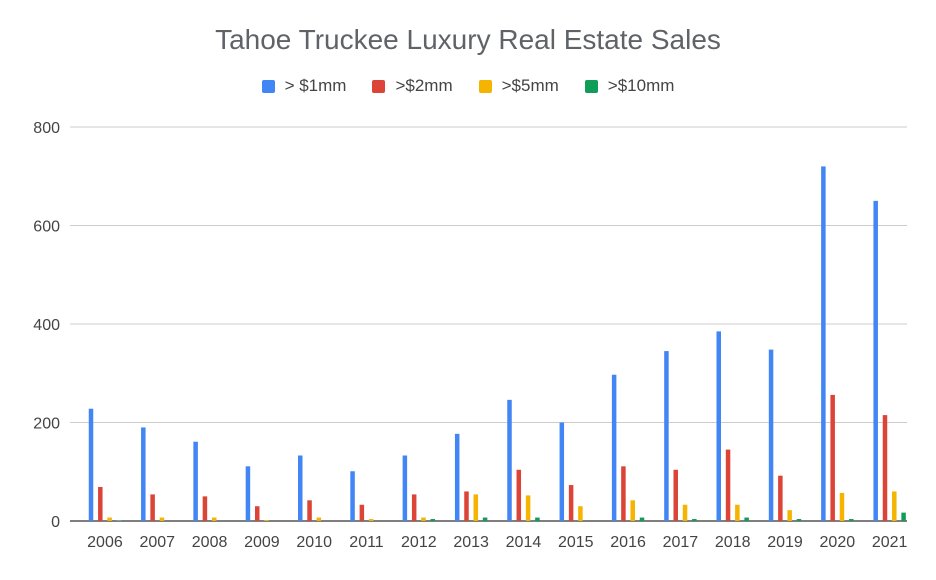  What do you see at coordinates (785, 542) in the screenshot?
I see `x-tick-label: 2019` at bounding box center [785, 542].